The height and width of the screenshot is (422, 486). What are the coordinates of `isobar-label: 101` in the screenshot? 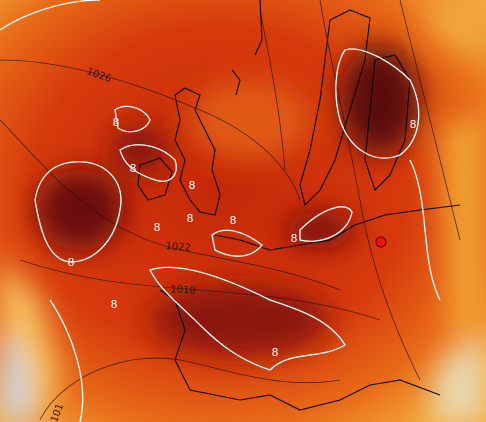 It's located at (57, 412).